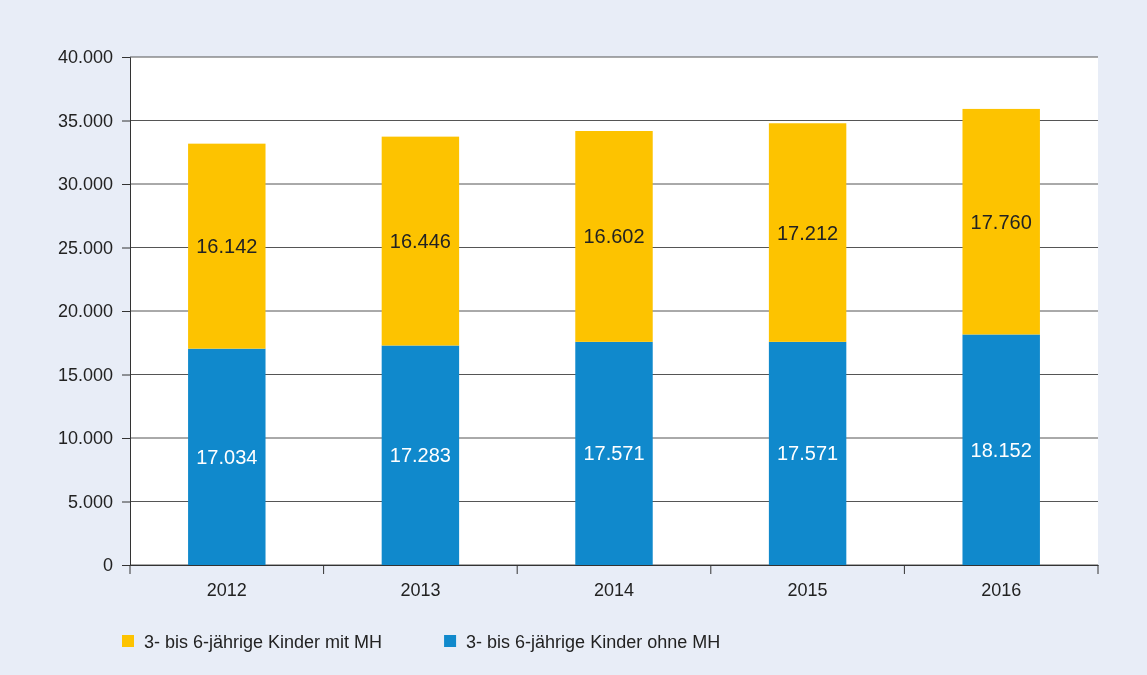  I want to click on x-tick-label: 2016, so click(1001, 589).